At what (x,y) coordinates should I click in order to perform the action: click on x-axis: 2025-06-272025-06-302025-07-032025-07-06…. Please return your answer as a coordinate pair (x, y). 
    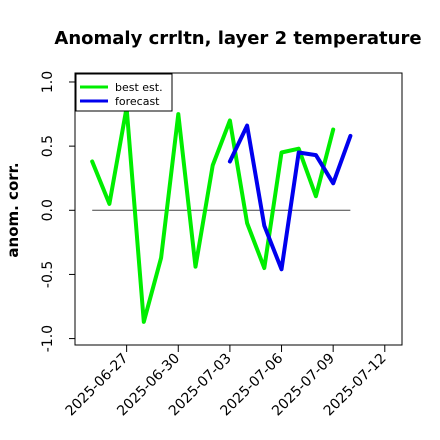
    Looking at the image, I should click on (226, 382).